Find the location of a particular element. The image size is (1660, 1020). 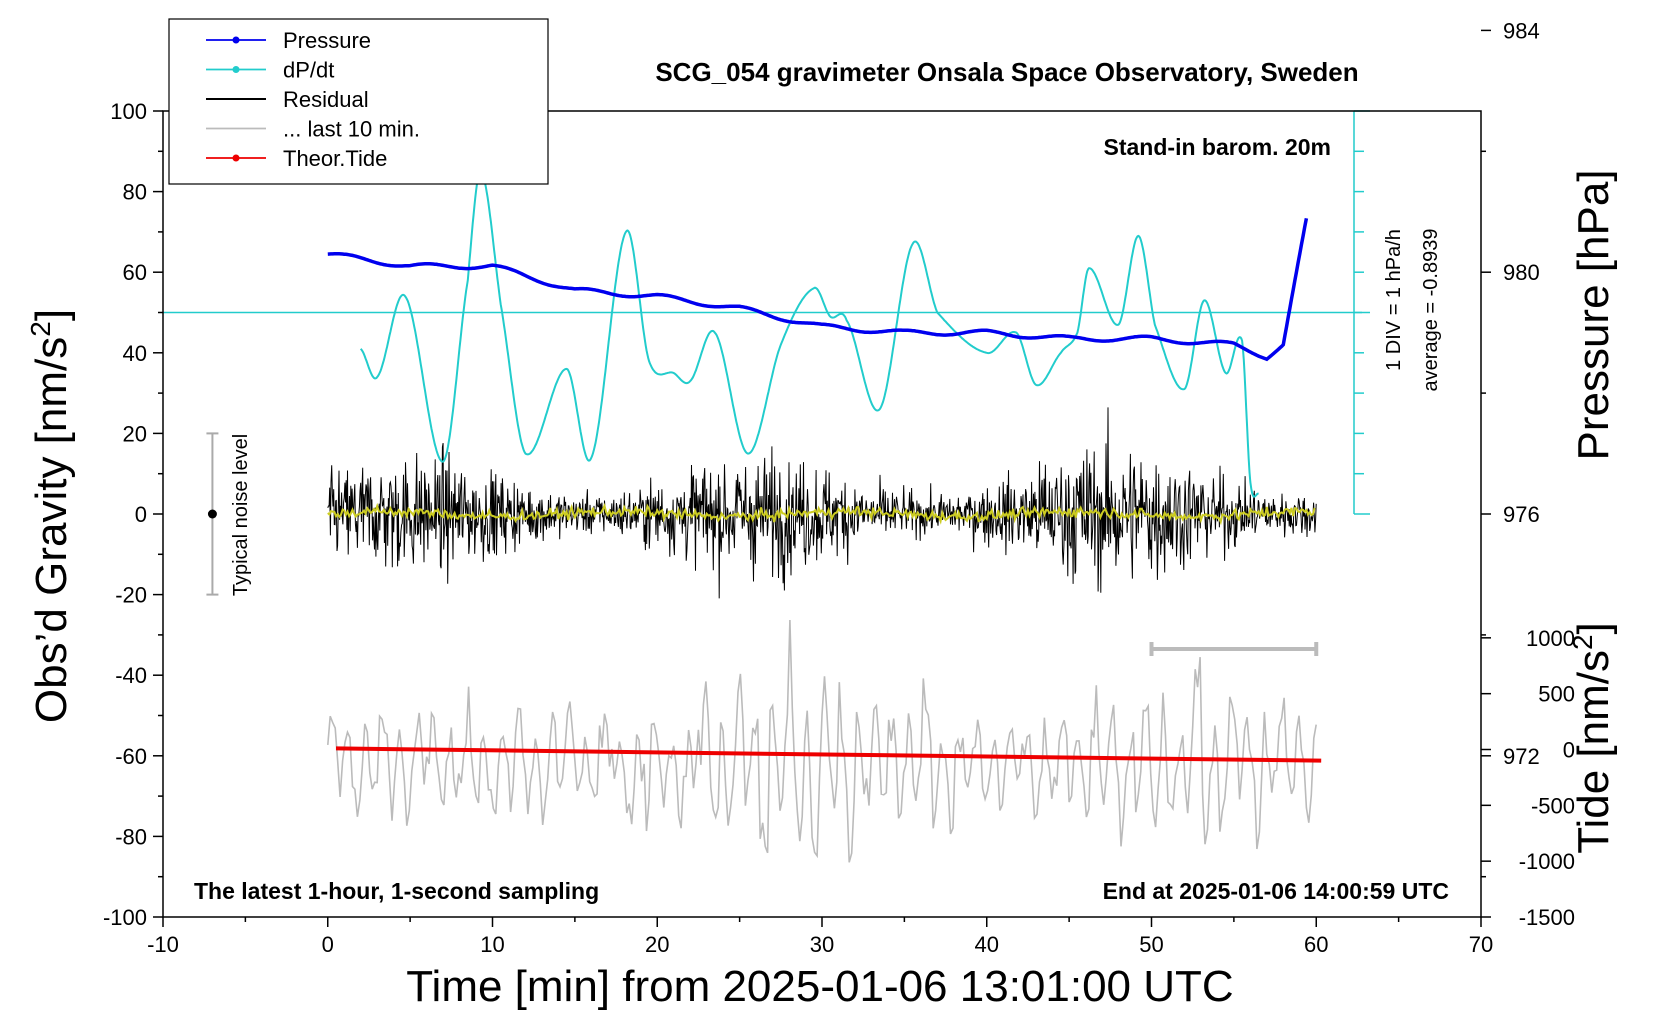

pressure-tick-label: 984 is located at coordinates (1521, 30).